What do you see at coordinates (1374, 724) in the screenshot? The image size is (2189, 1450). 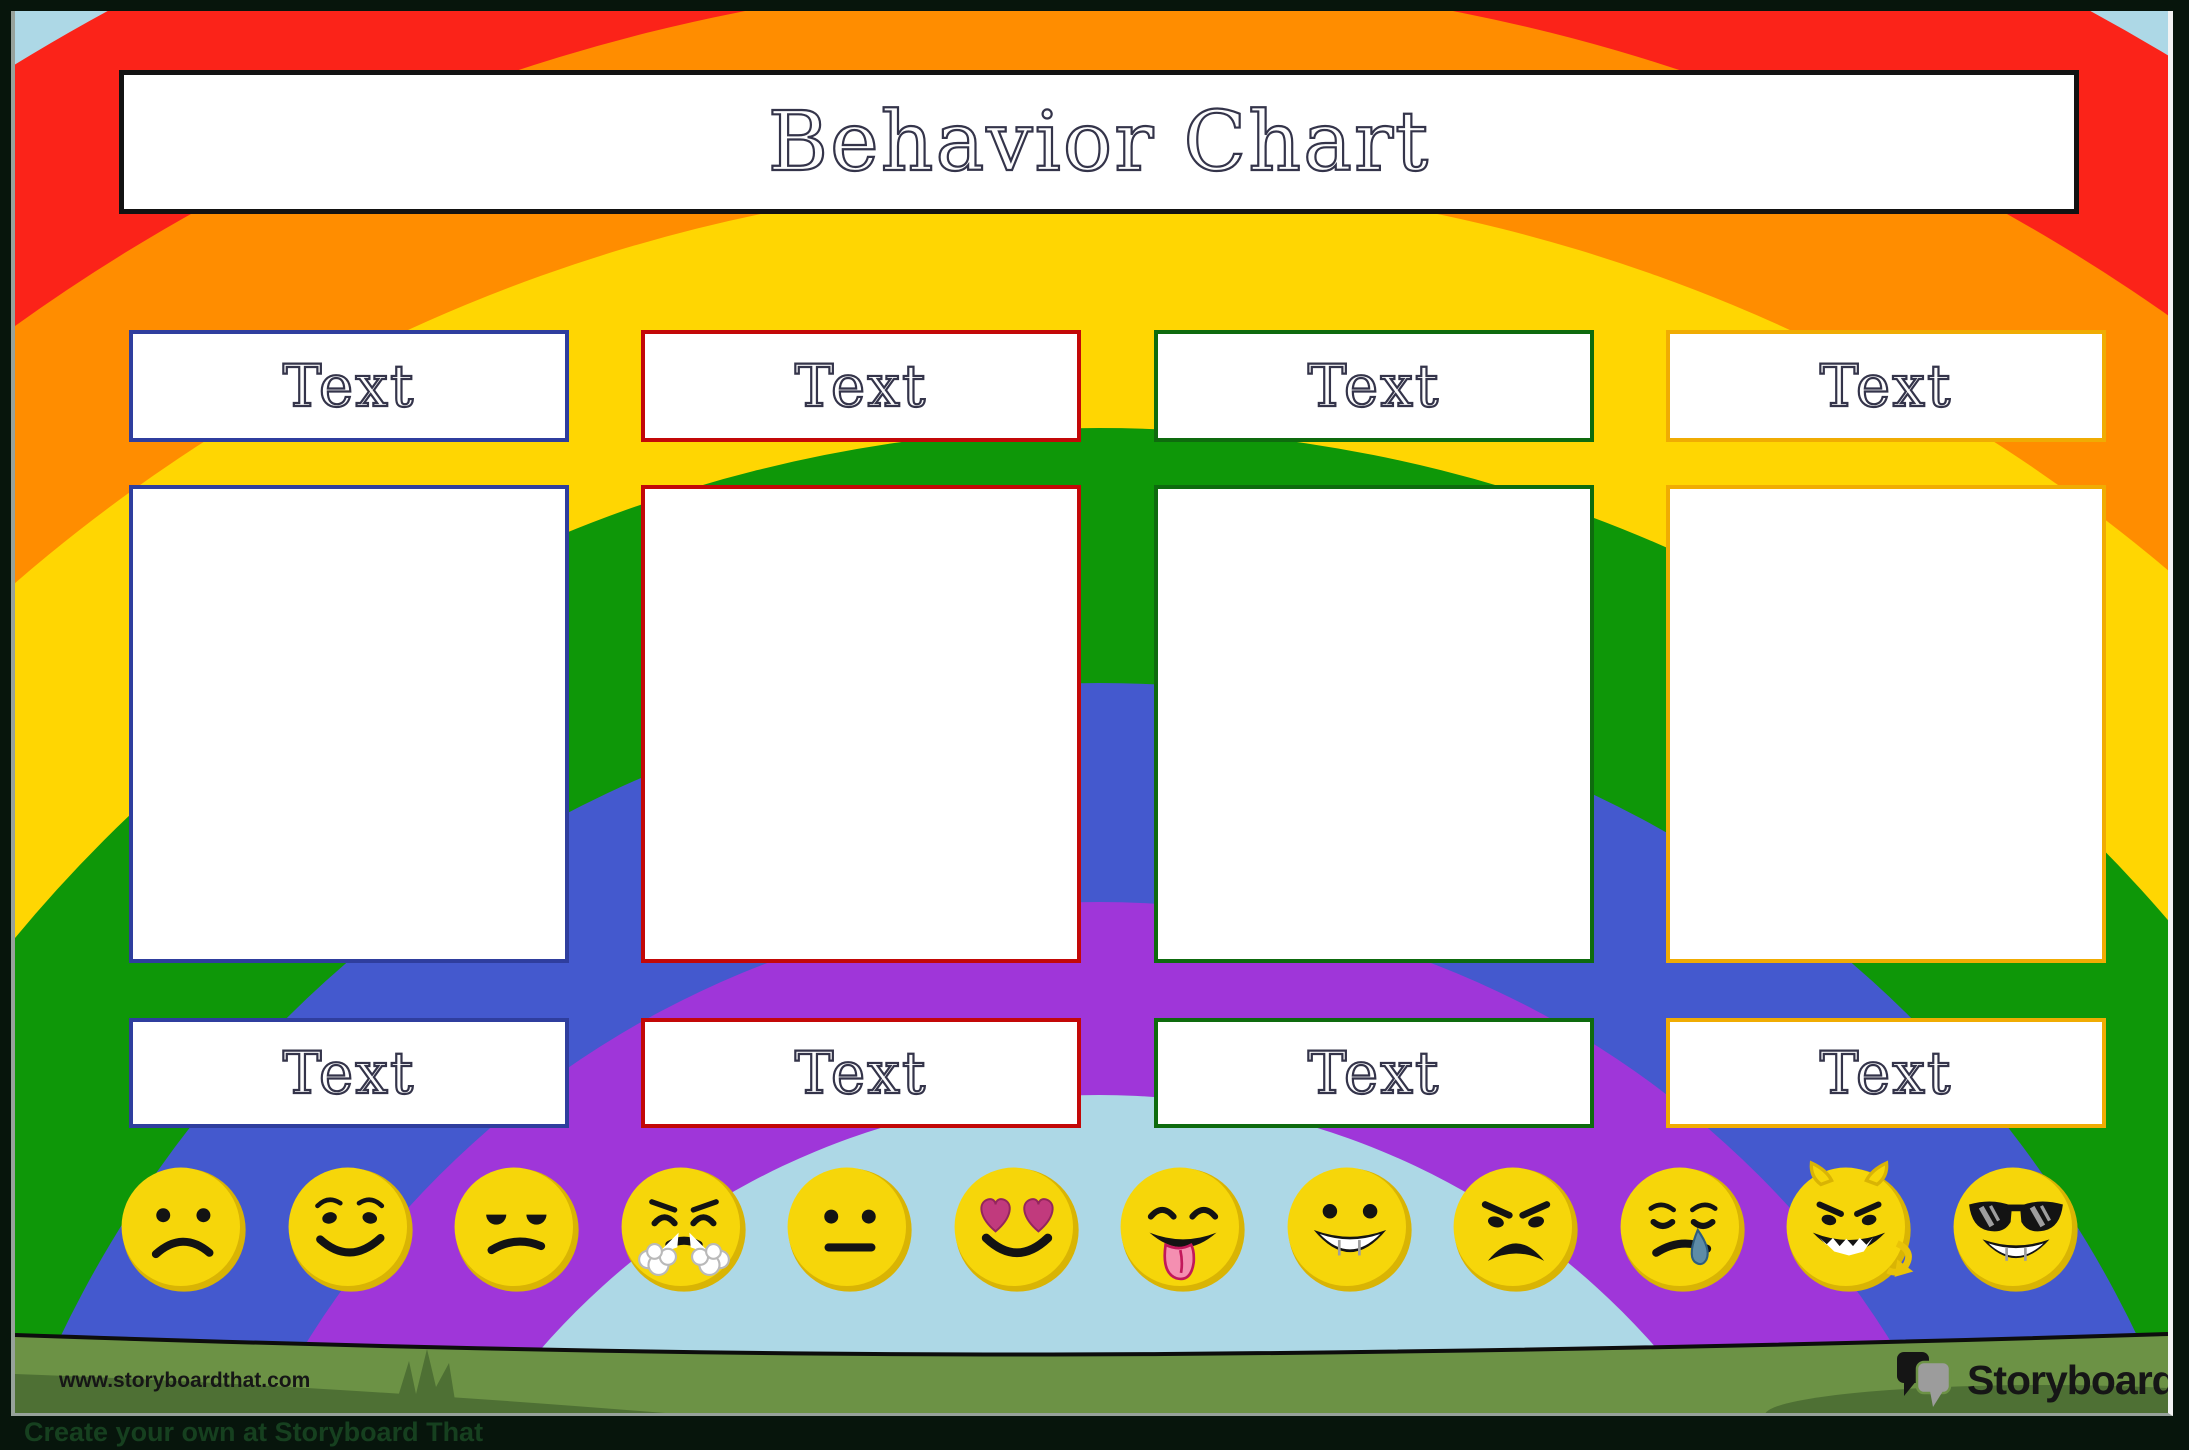 I see `column-3-content-box` at bounding box center [1374, 724].